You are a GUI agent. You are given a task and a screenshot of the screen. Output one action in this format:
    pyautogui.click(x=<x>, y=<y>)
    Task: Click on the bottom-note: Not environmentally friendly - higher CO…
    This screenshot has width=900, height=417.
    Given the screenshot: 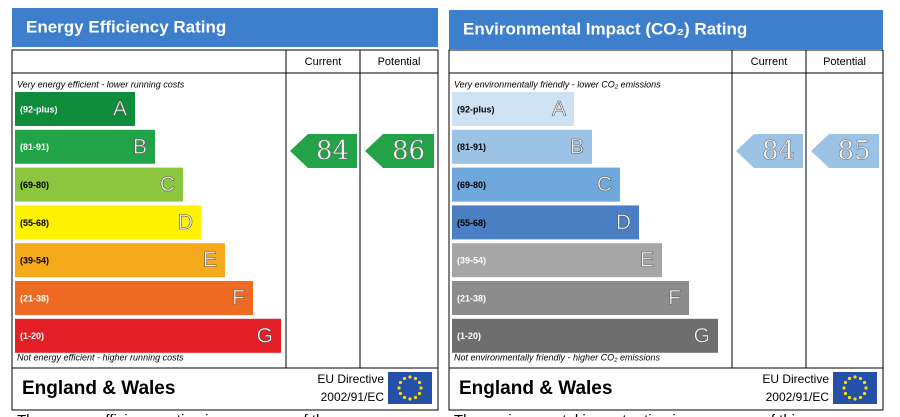 What is the action you would take?
    pyautogui.click(x=557, y=357)
    